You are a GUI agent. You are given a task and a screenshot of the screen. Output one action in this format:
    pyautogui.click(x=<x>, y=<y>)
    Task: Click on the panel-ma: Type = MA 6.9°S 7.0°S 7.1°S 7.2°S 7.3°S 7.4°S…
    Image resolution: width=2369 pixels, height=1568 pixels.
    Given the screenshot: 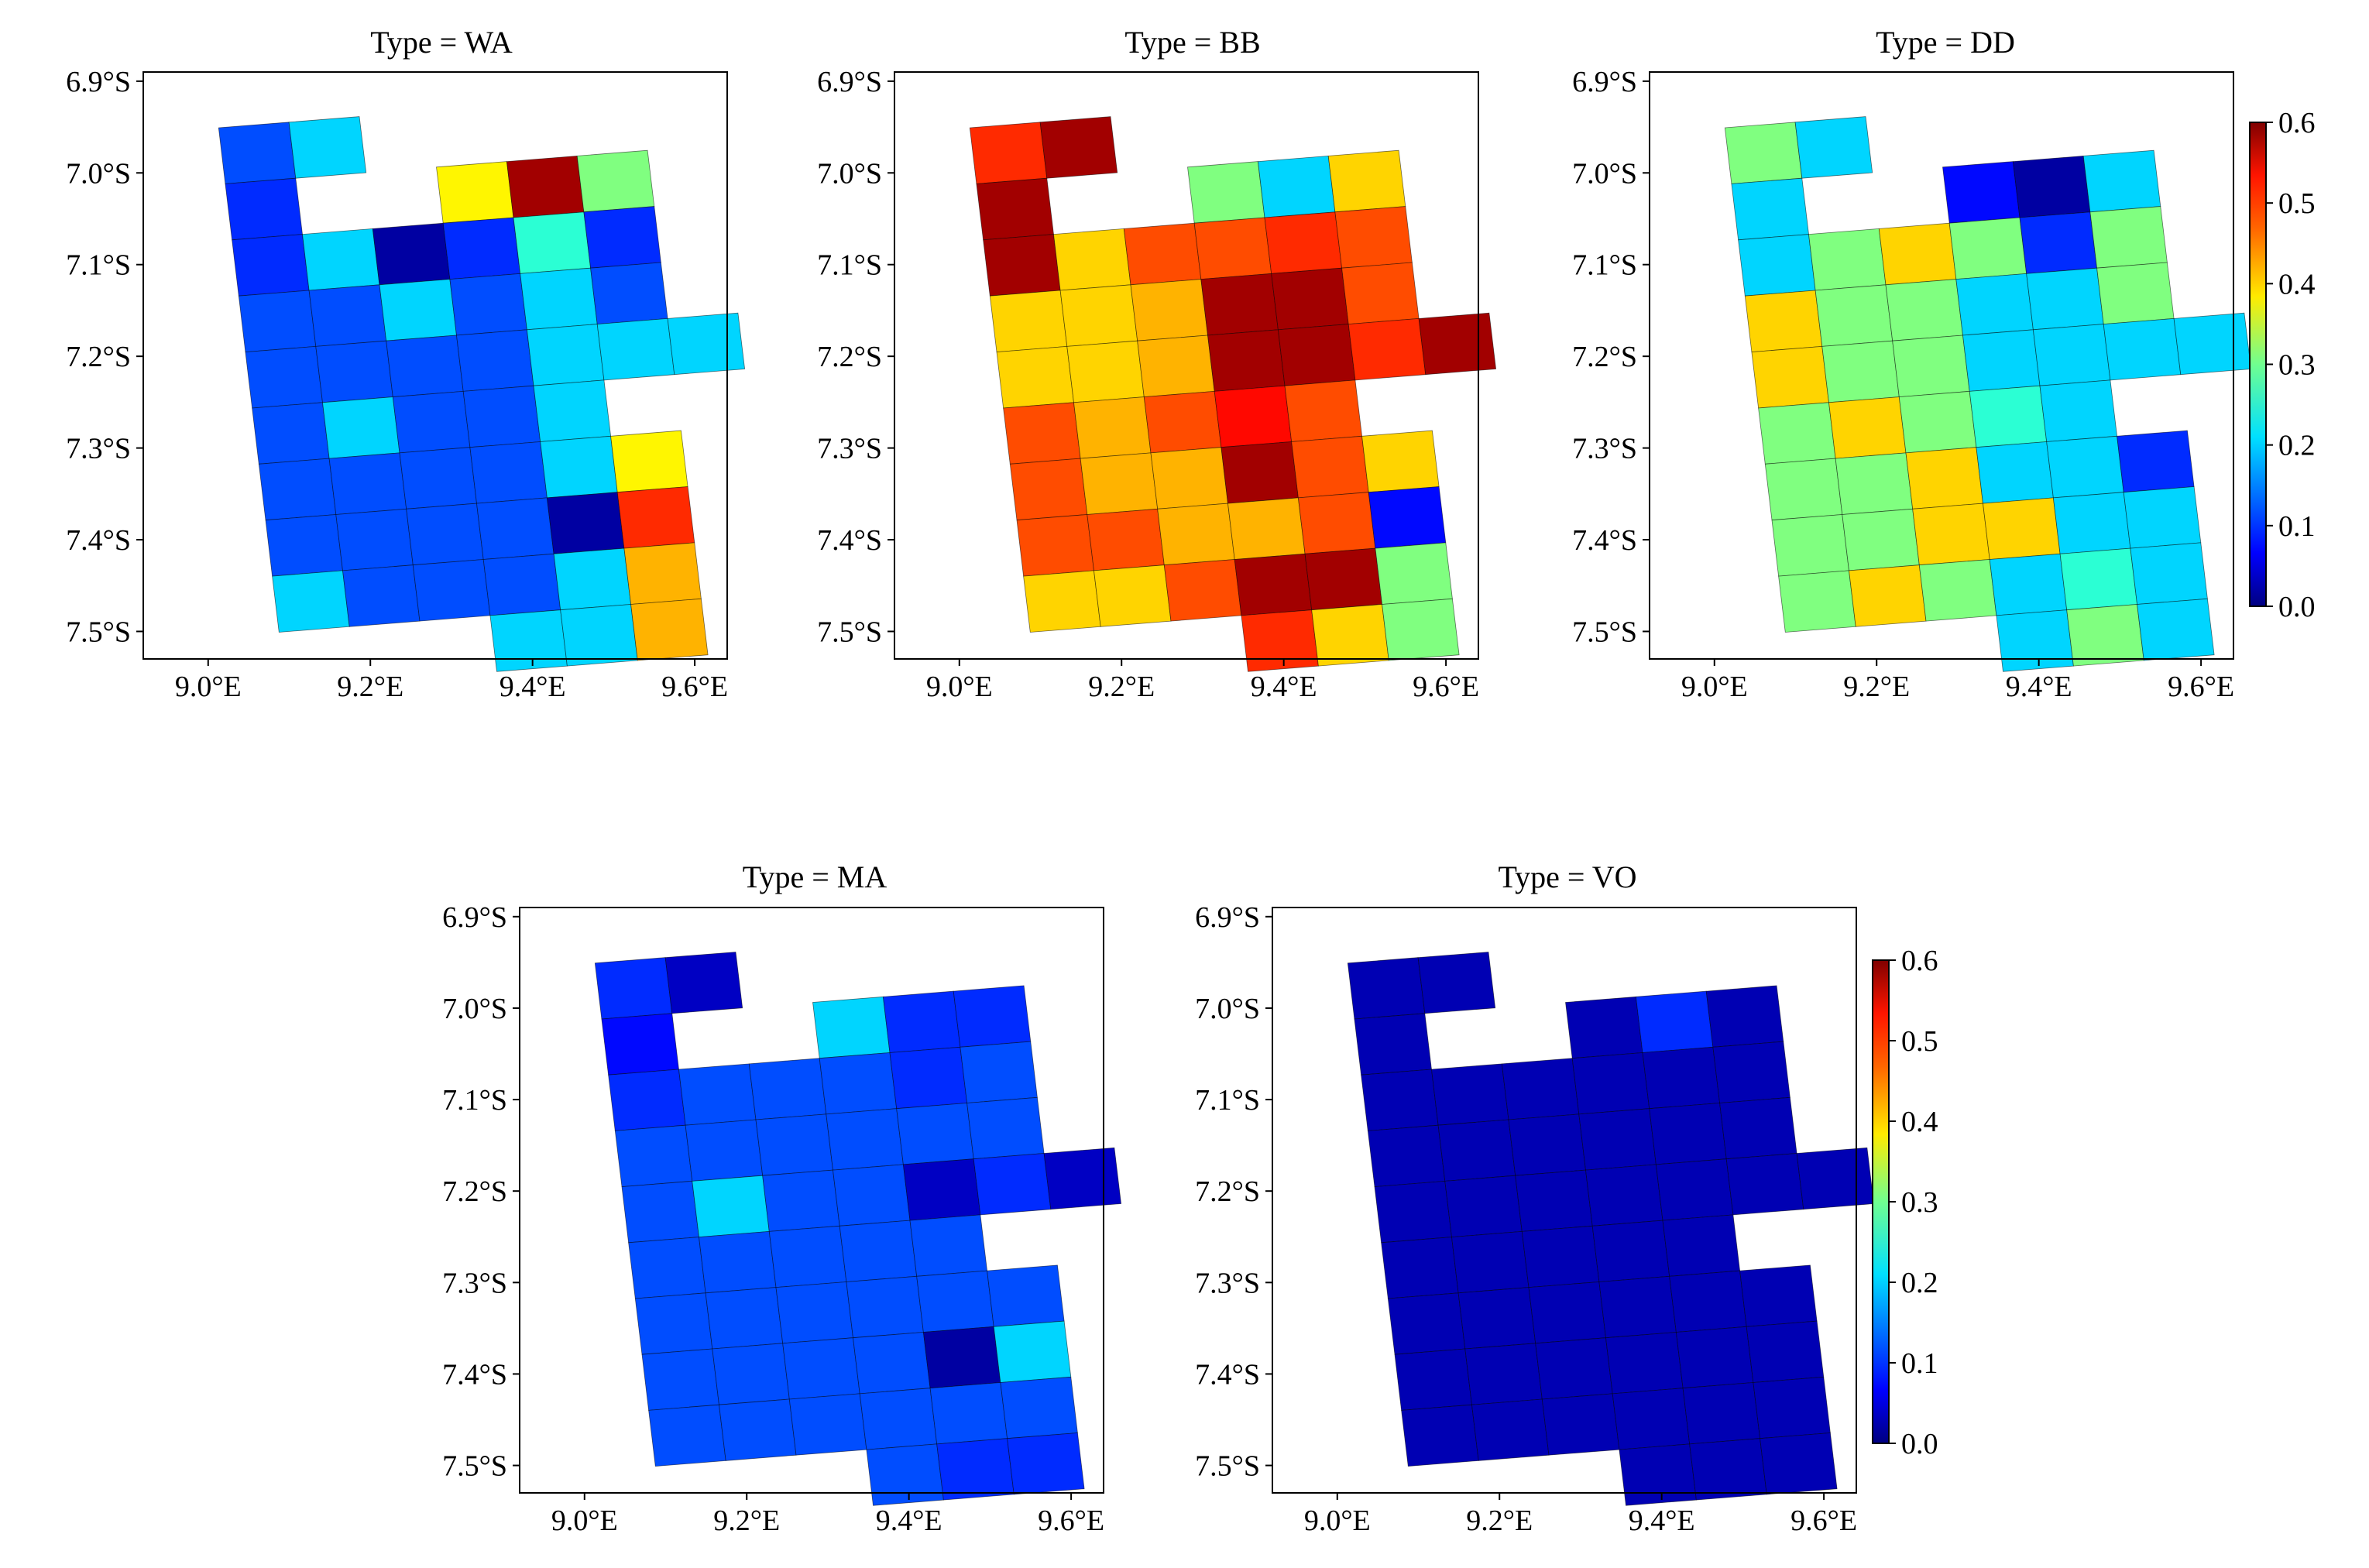 What is the action you would take?
    pyautogui.click(x=782, y=1198)
    